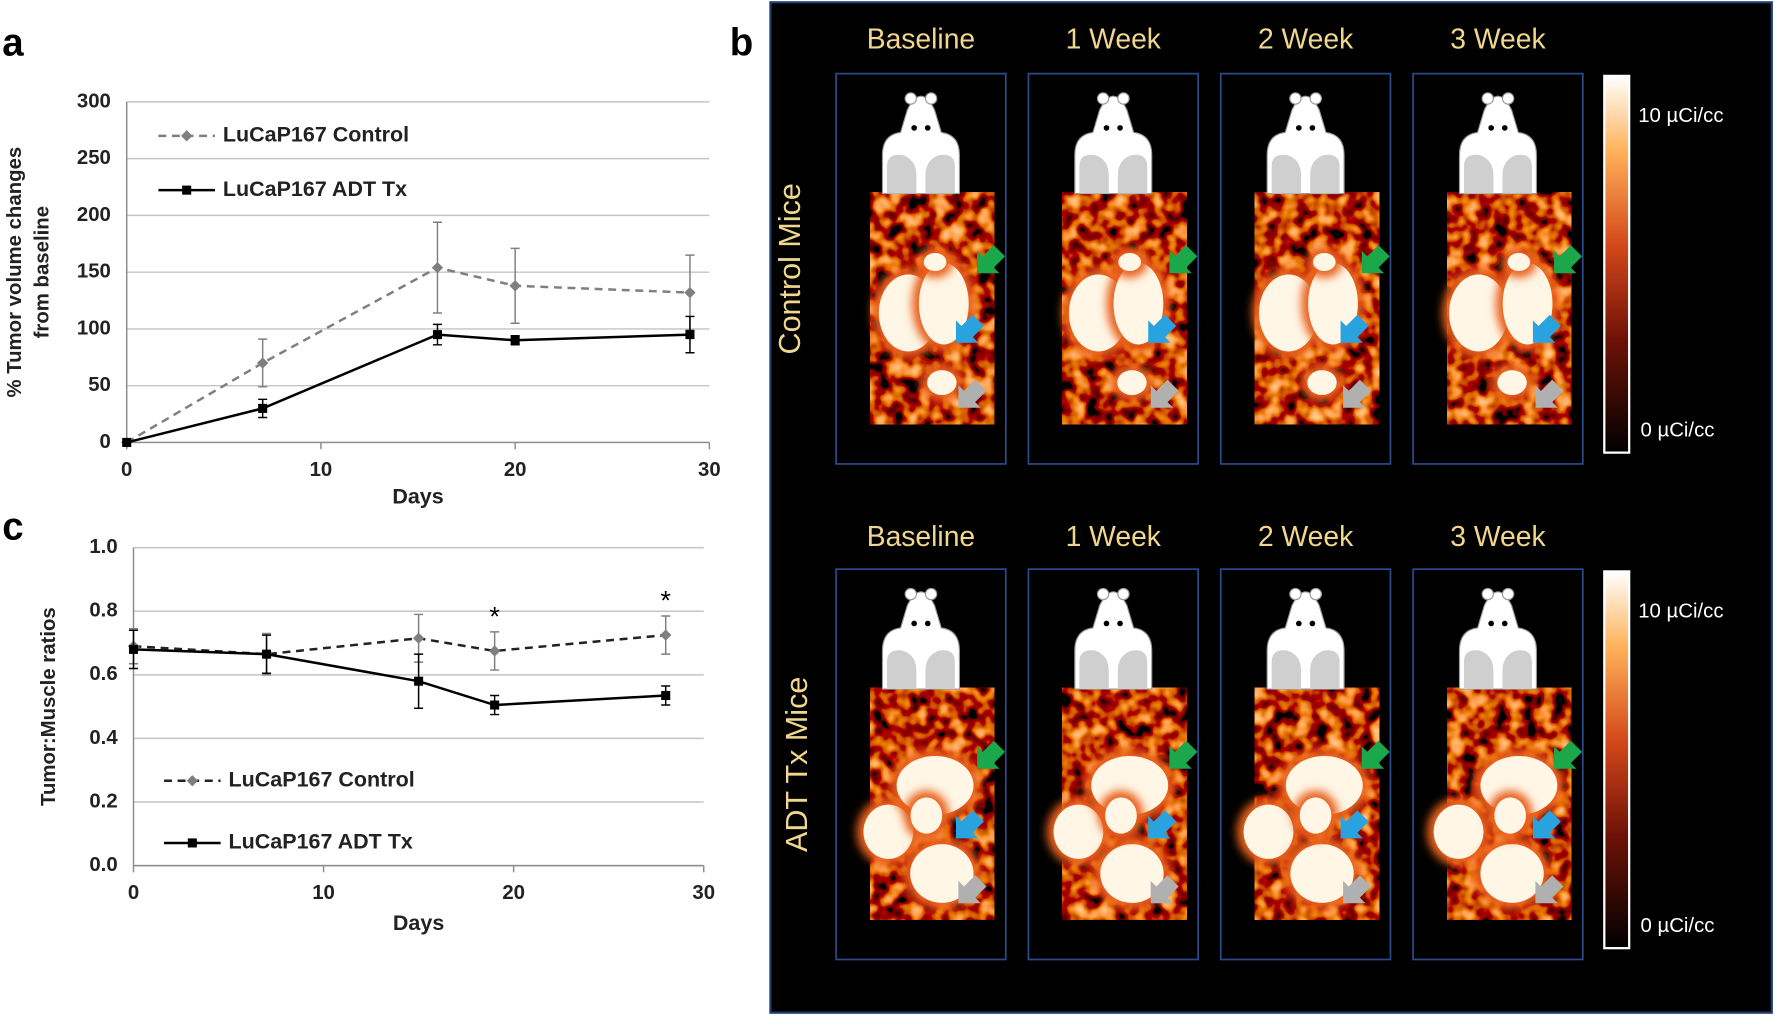  Describe the element at coordinates (321, 470) in the screenshot. I see `x-tick-label: 10` at that location.